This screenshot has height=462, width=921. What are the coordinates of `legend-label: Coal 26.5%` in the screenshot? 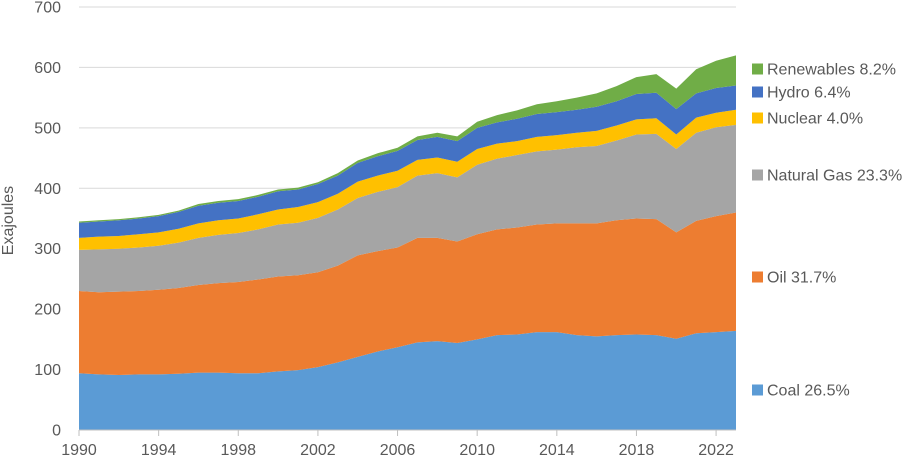 It's located at (808, 391).